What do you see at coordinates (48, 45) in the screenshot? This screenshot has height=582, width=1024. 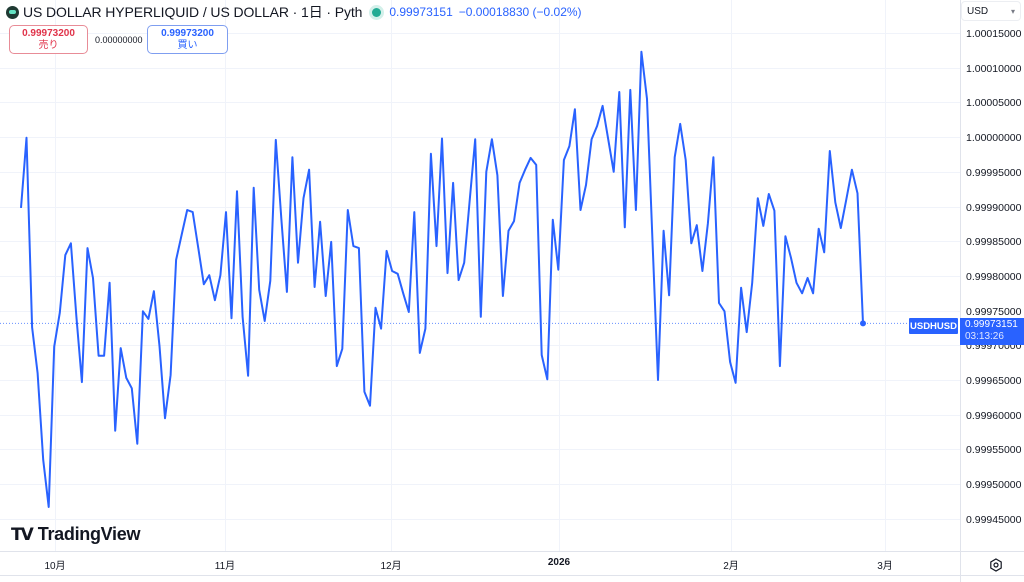 I see `sell-label: 売り` at bounding box center [48, 45].